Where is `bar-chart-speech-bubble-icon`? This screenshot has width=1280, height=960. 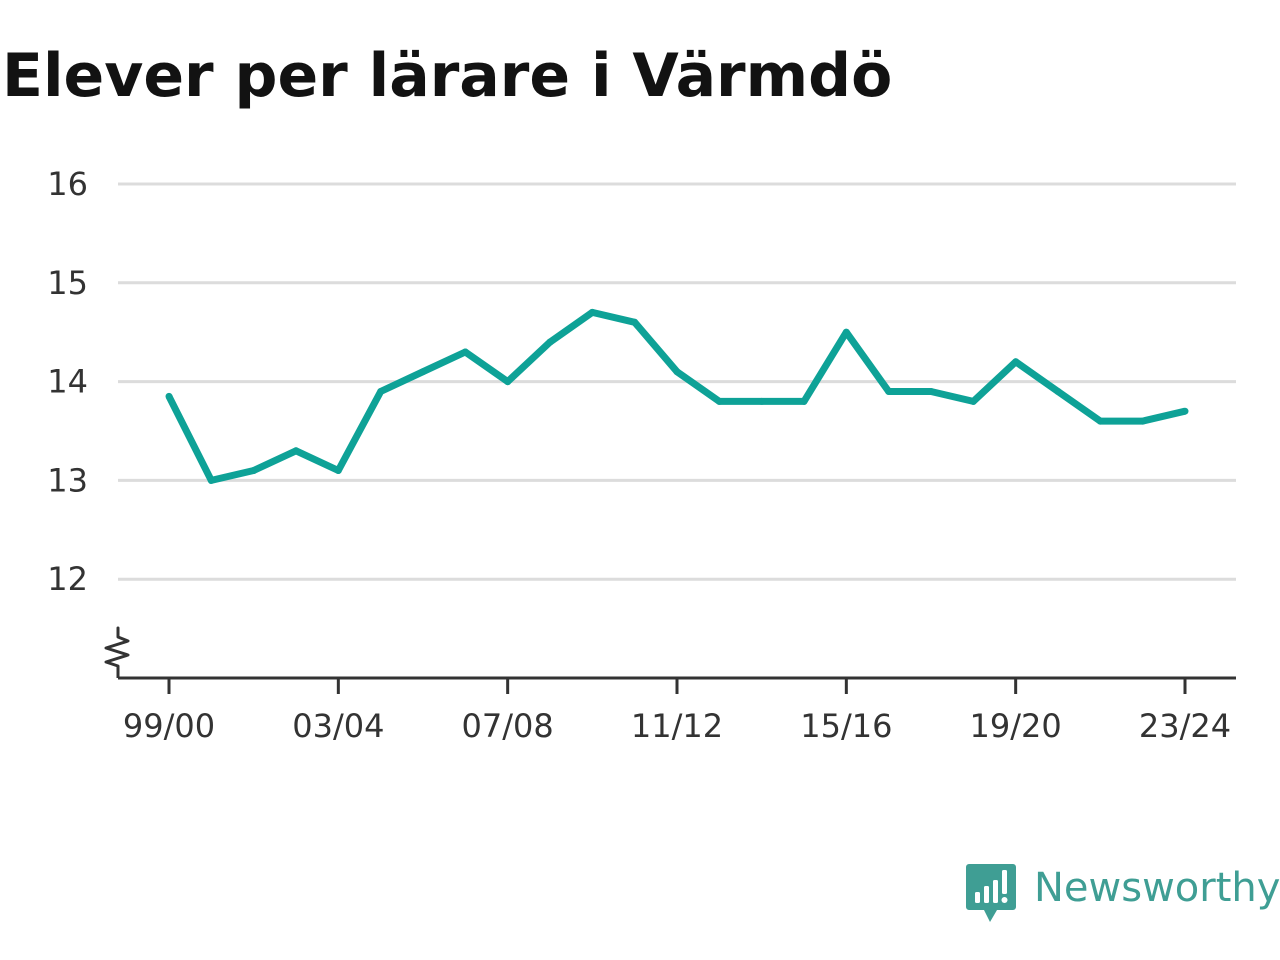
bar-chart-speech-bubble-icon is located at coordinates (991, 893).